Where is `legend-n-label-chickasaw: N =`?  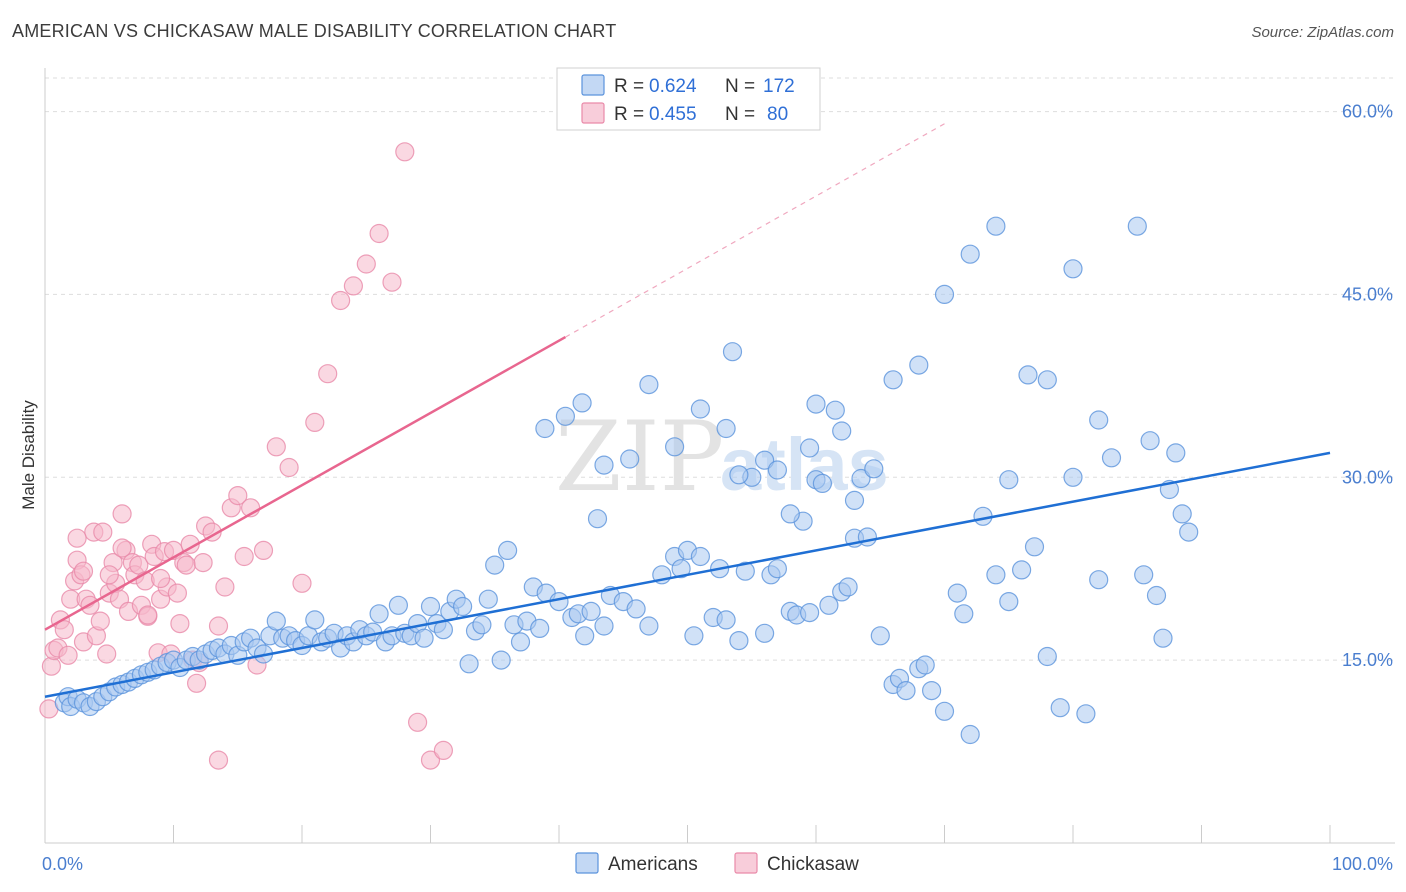
legend-n-label-chickasaw: N = is located at coordinates (740, 114).